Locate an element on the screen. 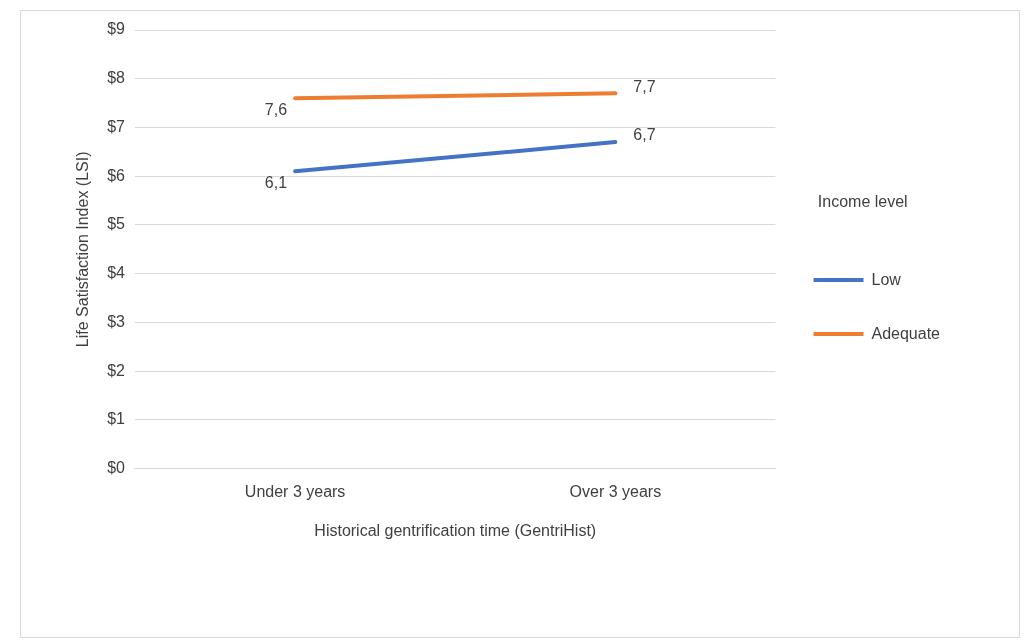 The height and width of the screenshot is (640, 1030). y-tick-label: $9 is located at coordinates (116, 29).